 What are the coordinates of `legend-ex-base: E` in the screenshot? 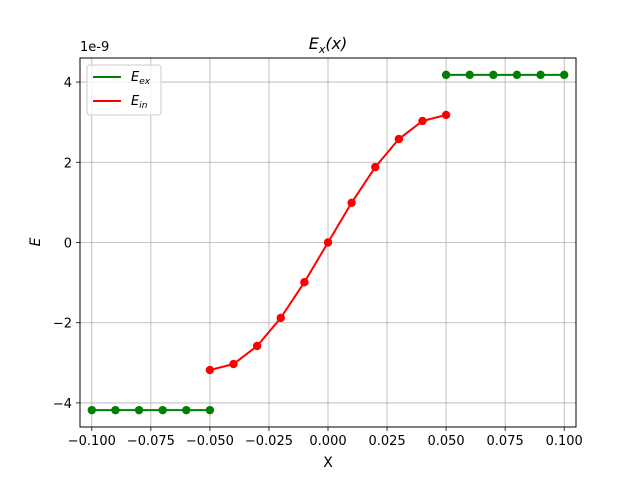 It's located at (135, 77).